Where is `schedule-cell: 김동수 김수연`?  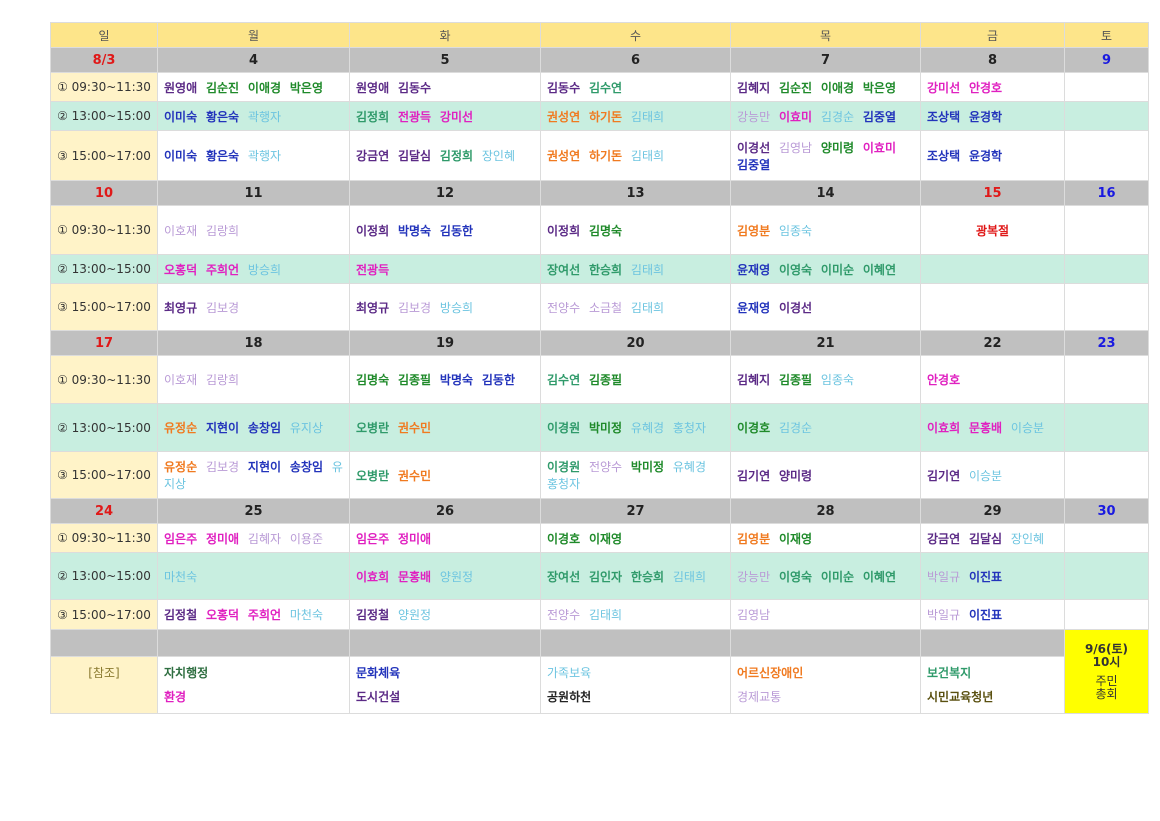
schedule-cell: 김동수 김수연 is located at coordinates (635, 87).